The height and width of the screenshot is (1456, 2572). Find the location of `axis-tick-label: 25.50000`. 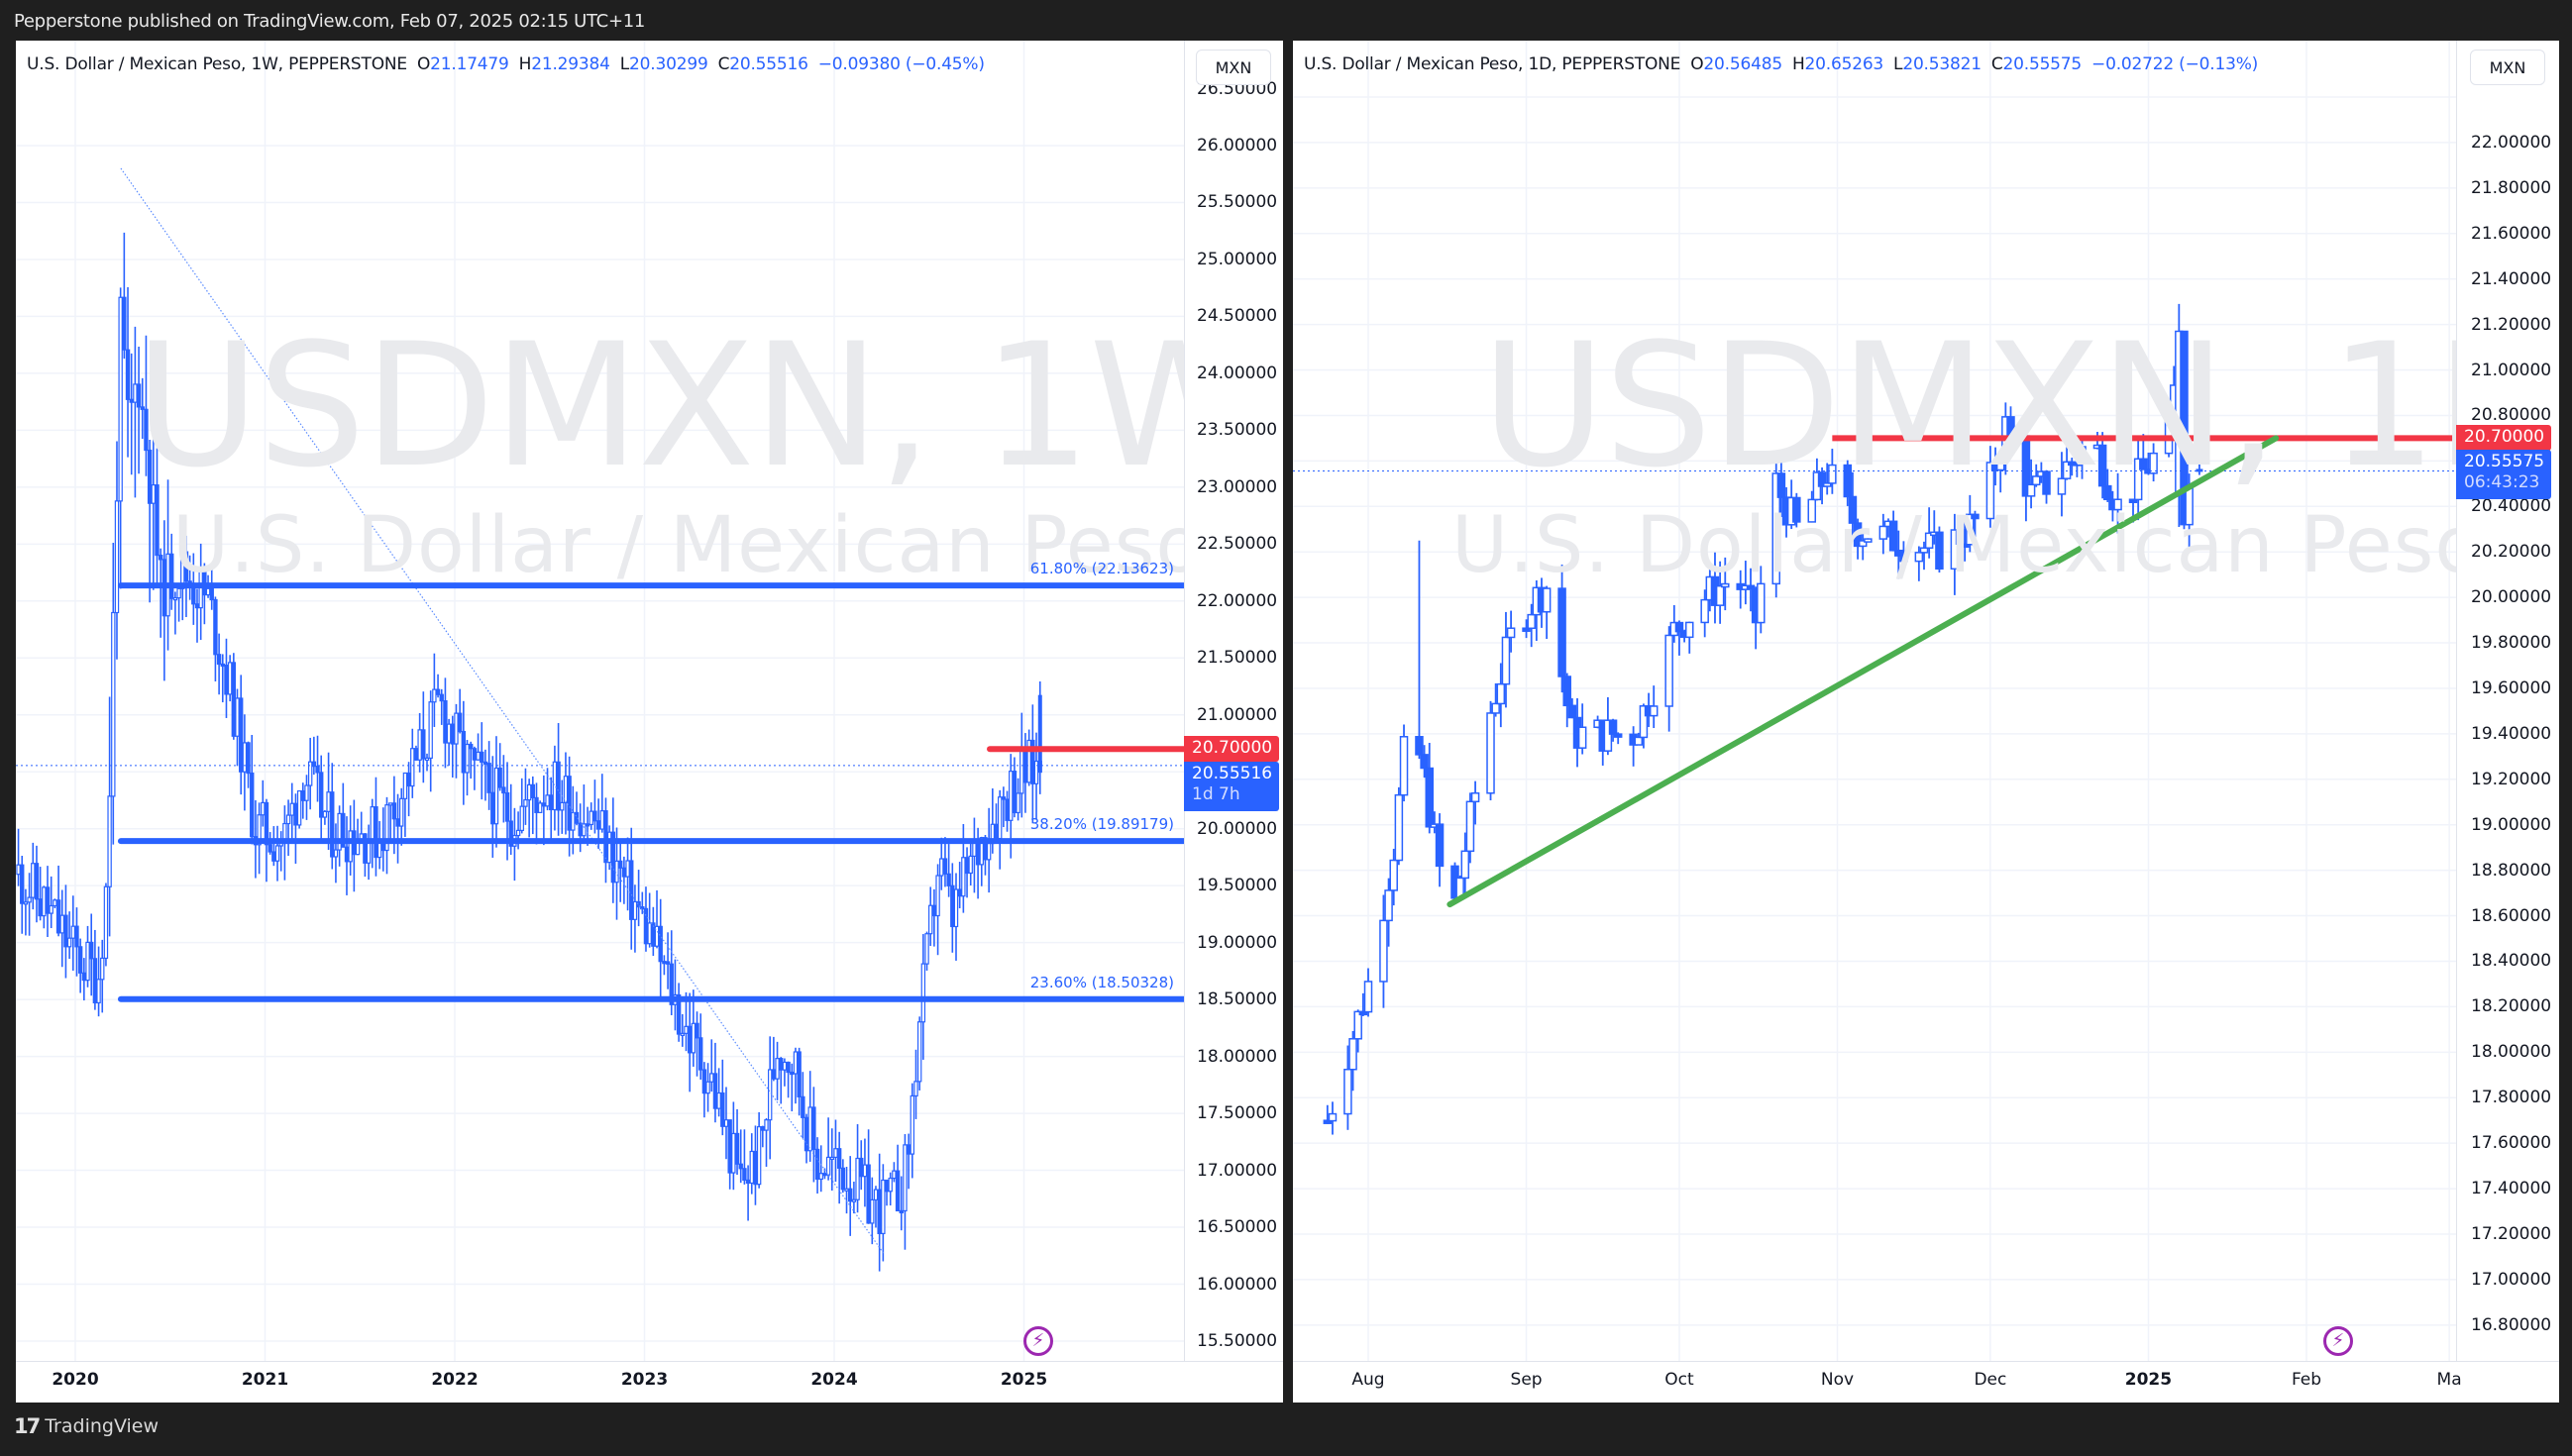

axis-tick-label: 25.50000 is located at coordinates (1237, 202).